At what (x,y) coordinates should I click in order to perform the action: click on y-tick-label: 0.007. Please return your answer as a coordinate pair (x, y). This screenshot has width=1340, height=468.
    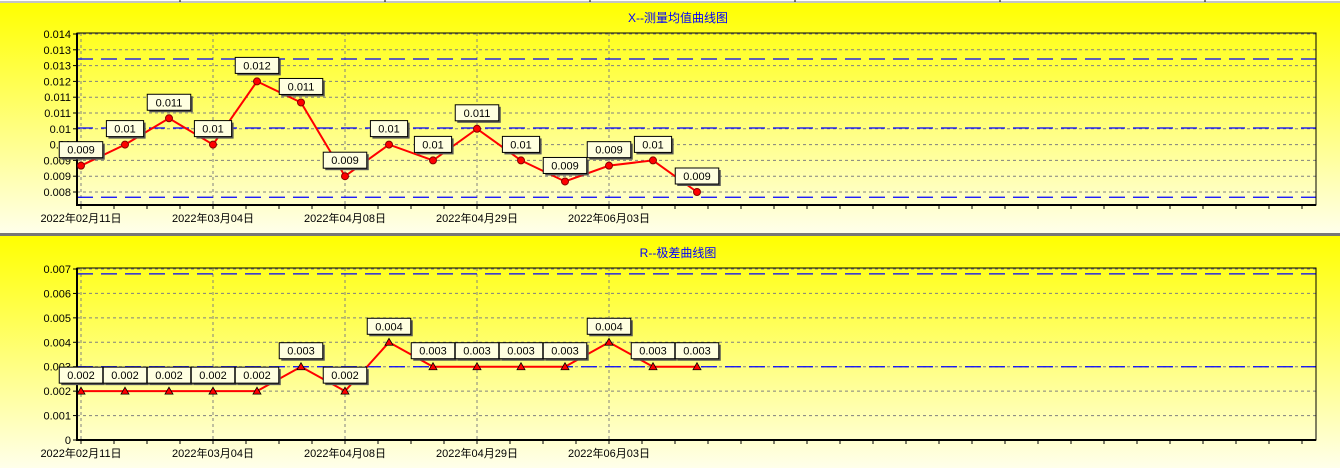
    Looking at the image, I should click on (57, 270).